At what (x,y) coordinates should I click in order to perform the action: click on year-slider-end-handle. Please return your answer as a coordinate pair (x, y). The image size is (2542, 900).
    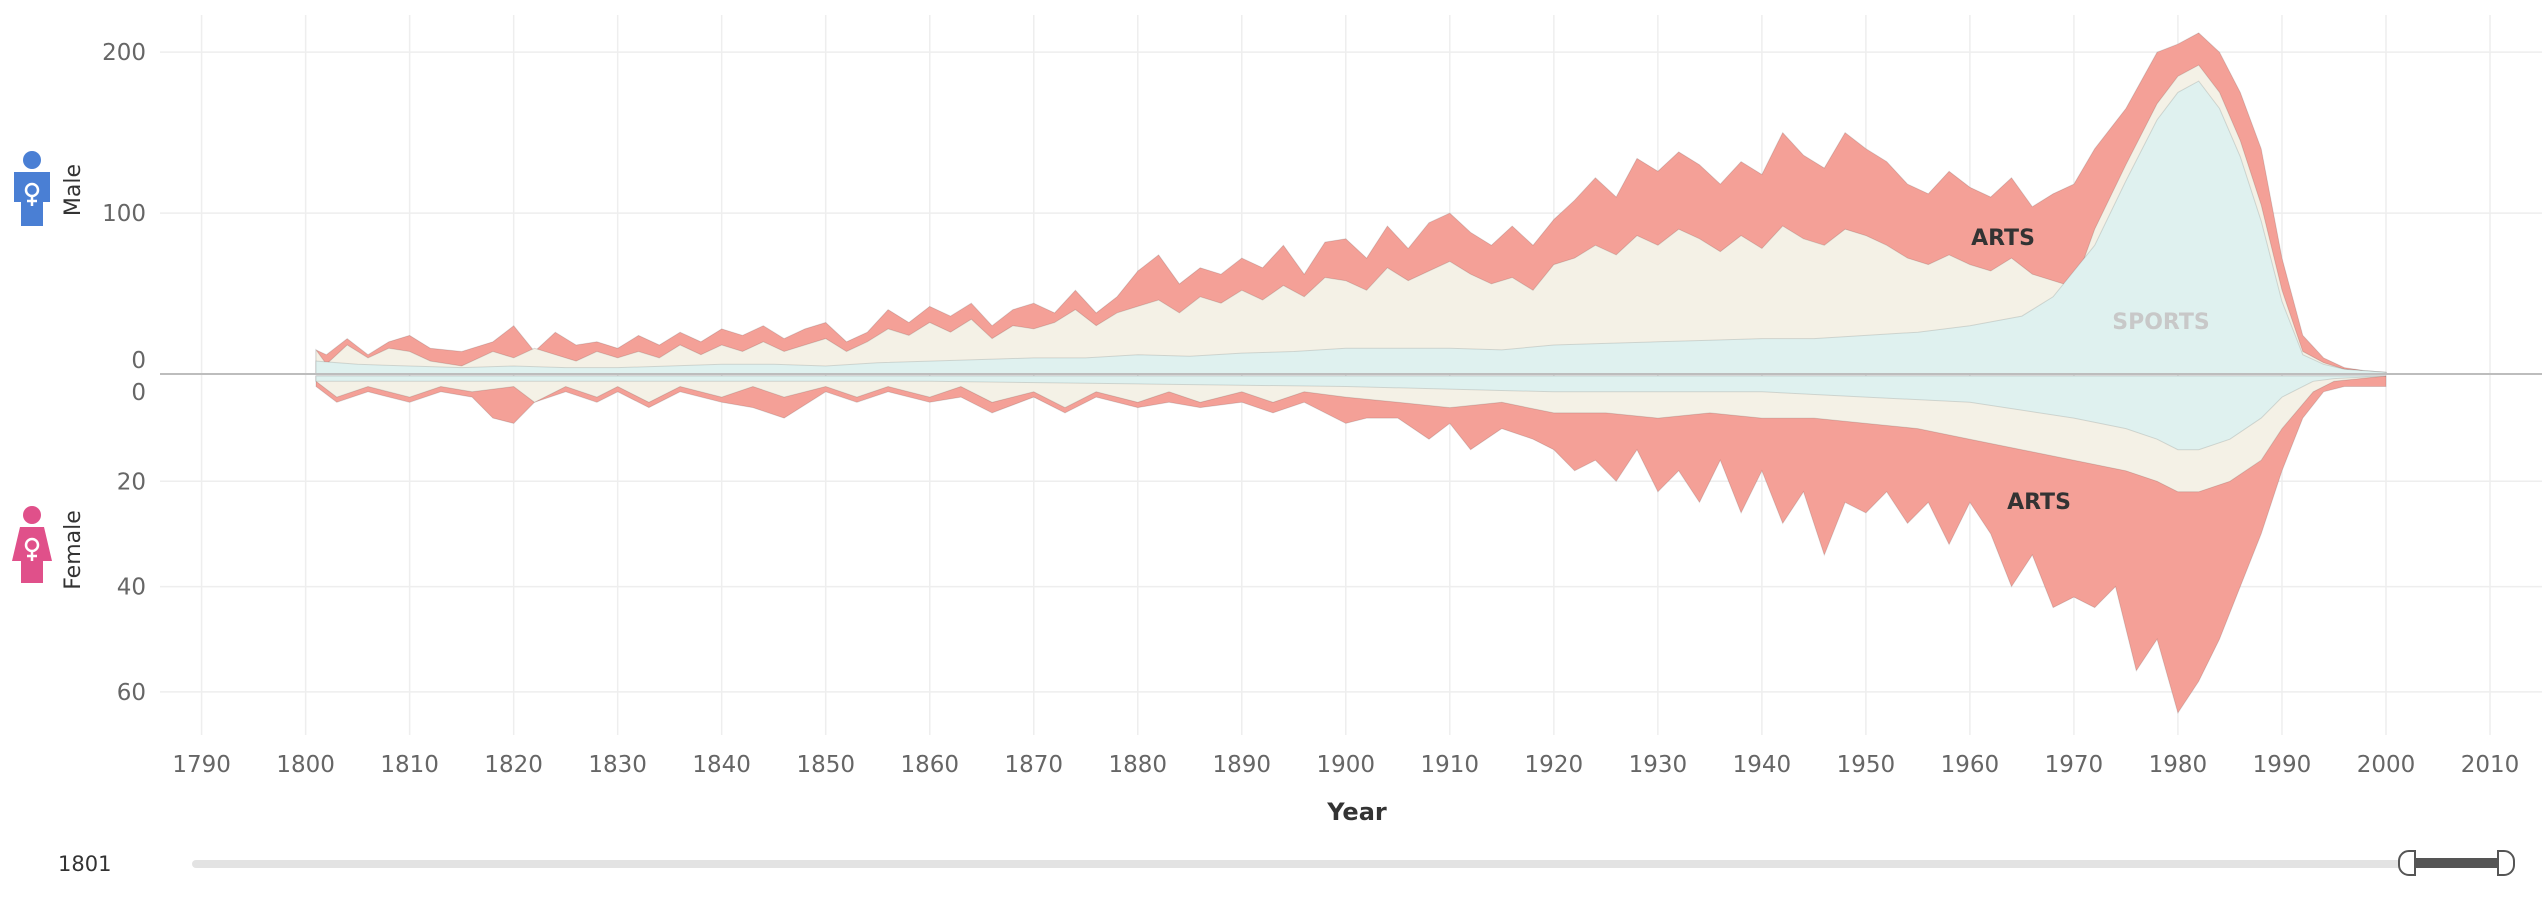
    Looking at the image, I should click on (2506, 863).